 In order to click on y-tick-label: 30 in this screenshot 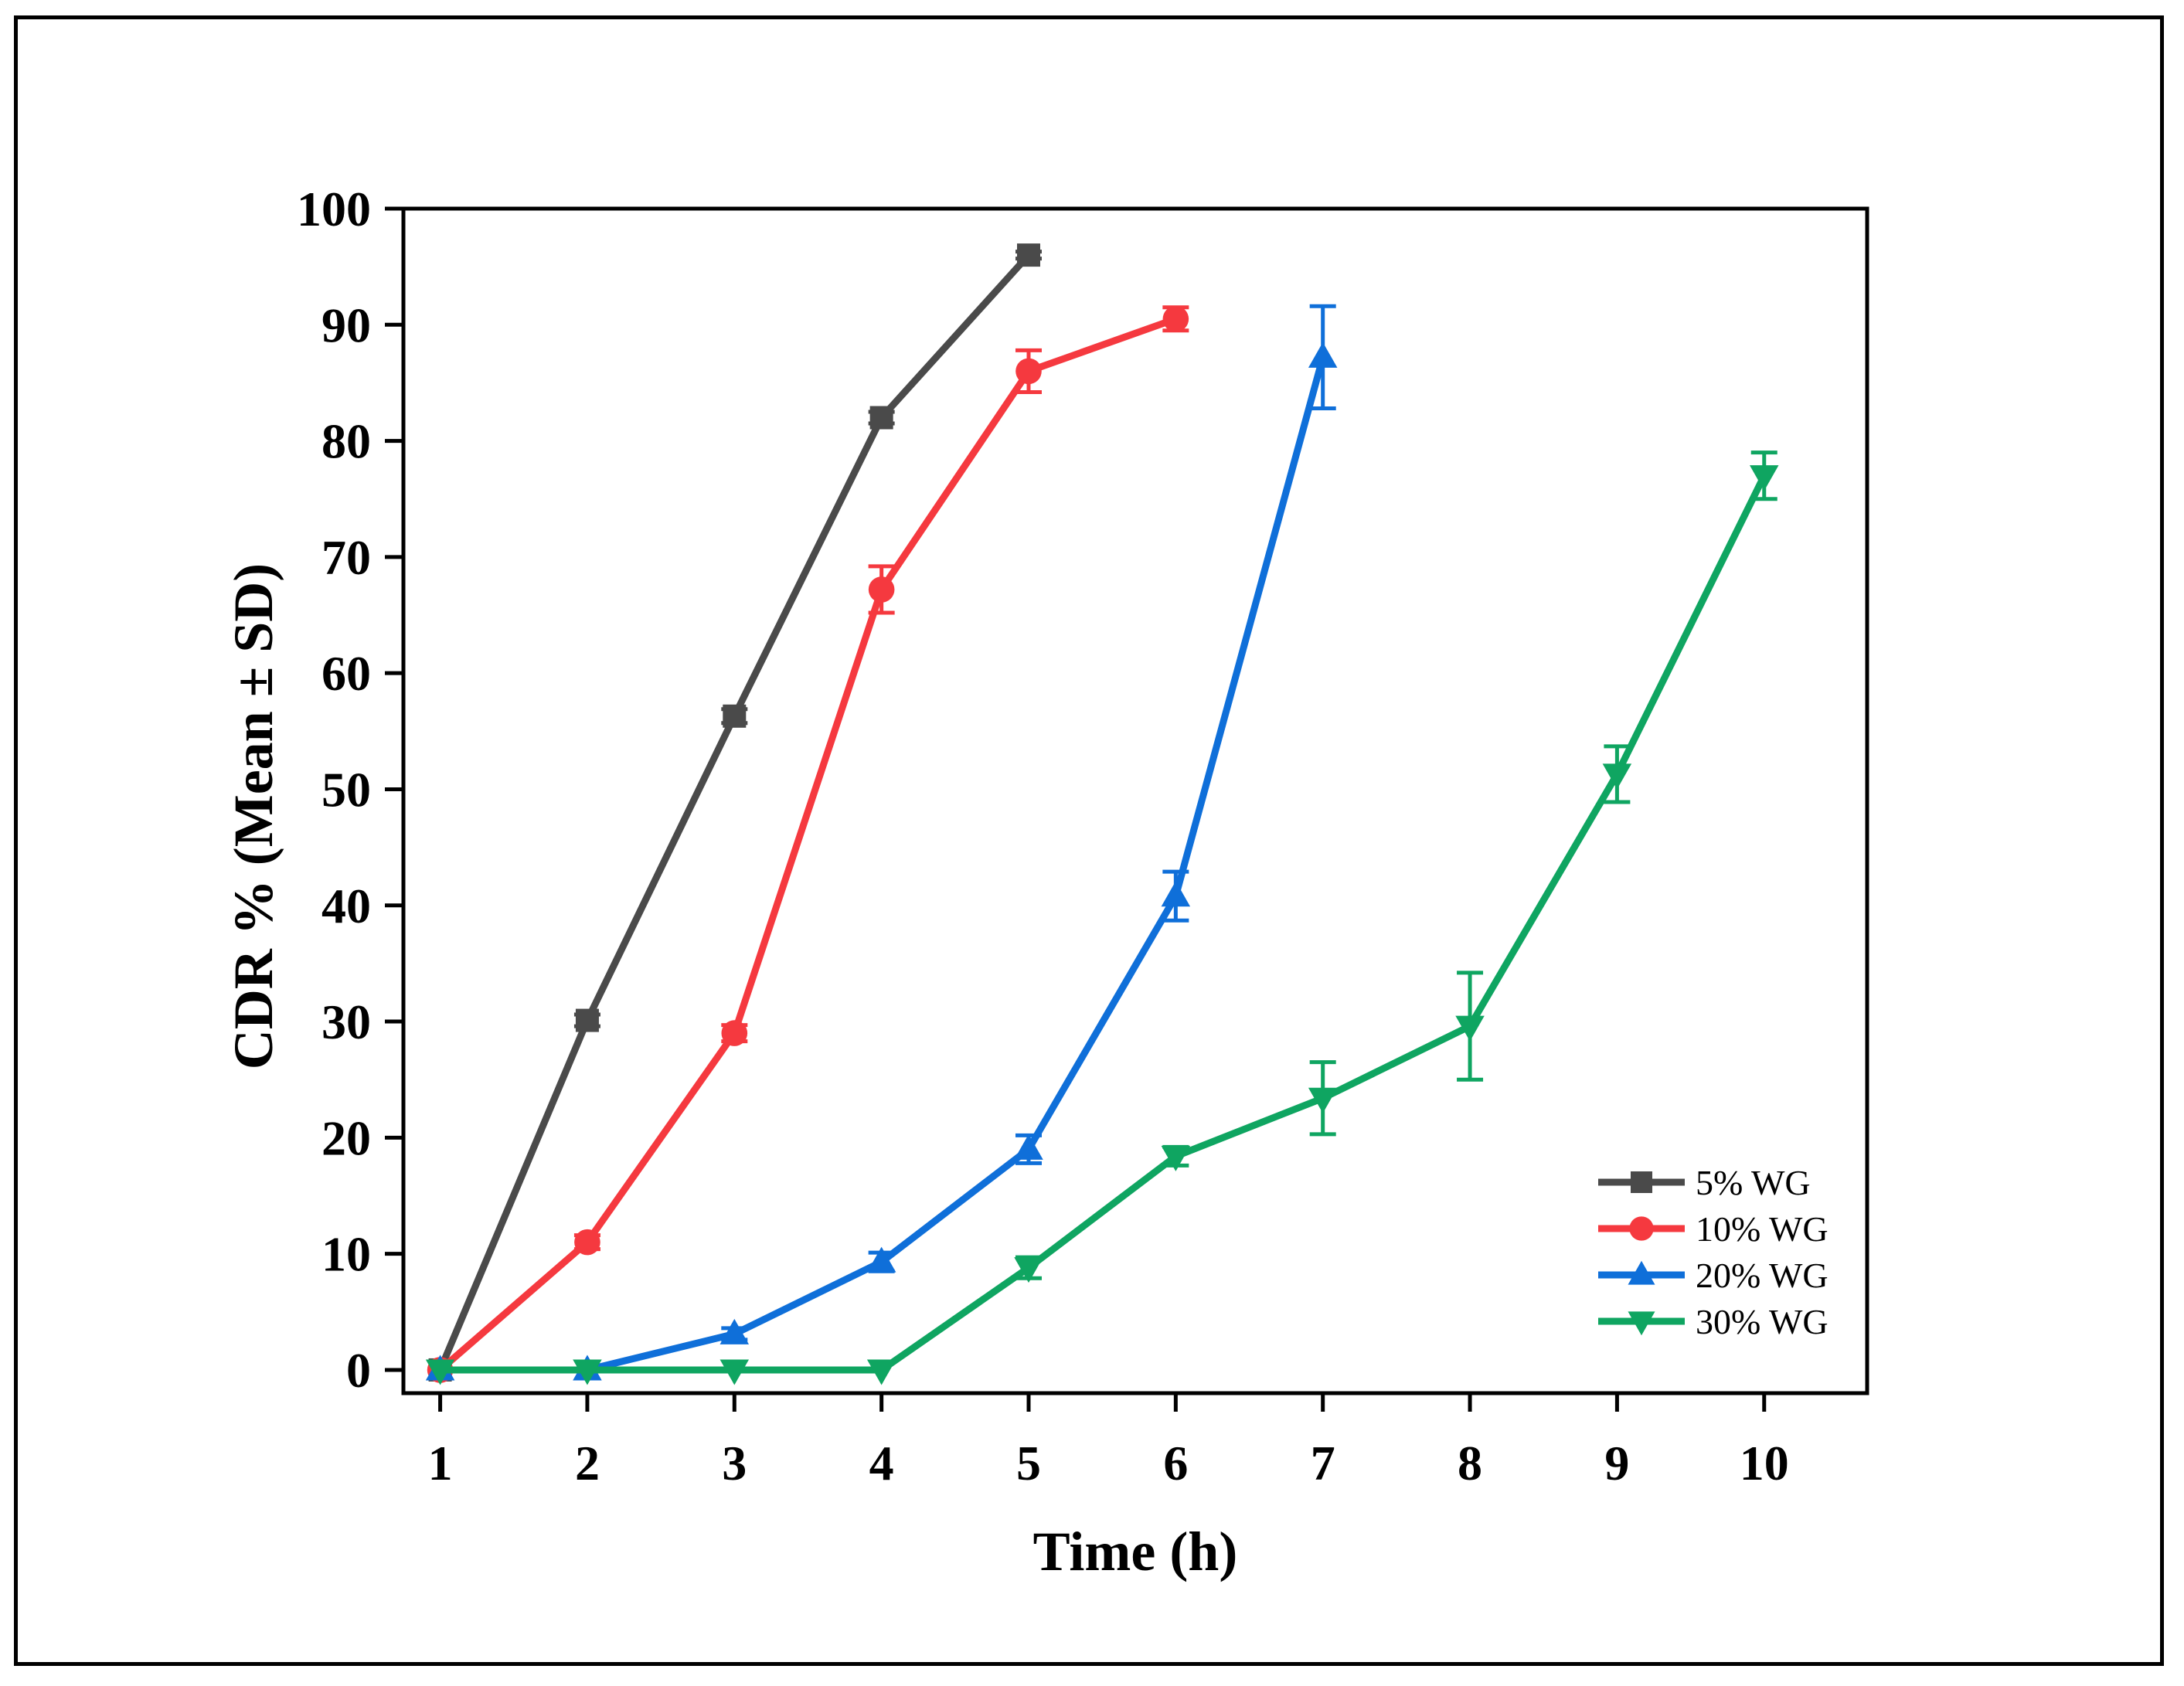, I will do `click(346, 1021)`.